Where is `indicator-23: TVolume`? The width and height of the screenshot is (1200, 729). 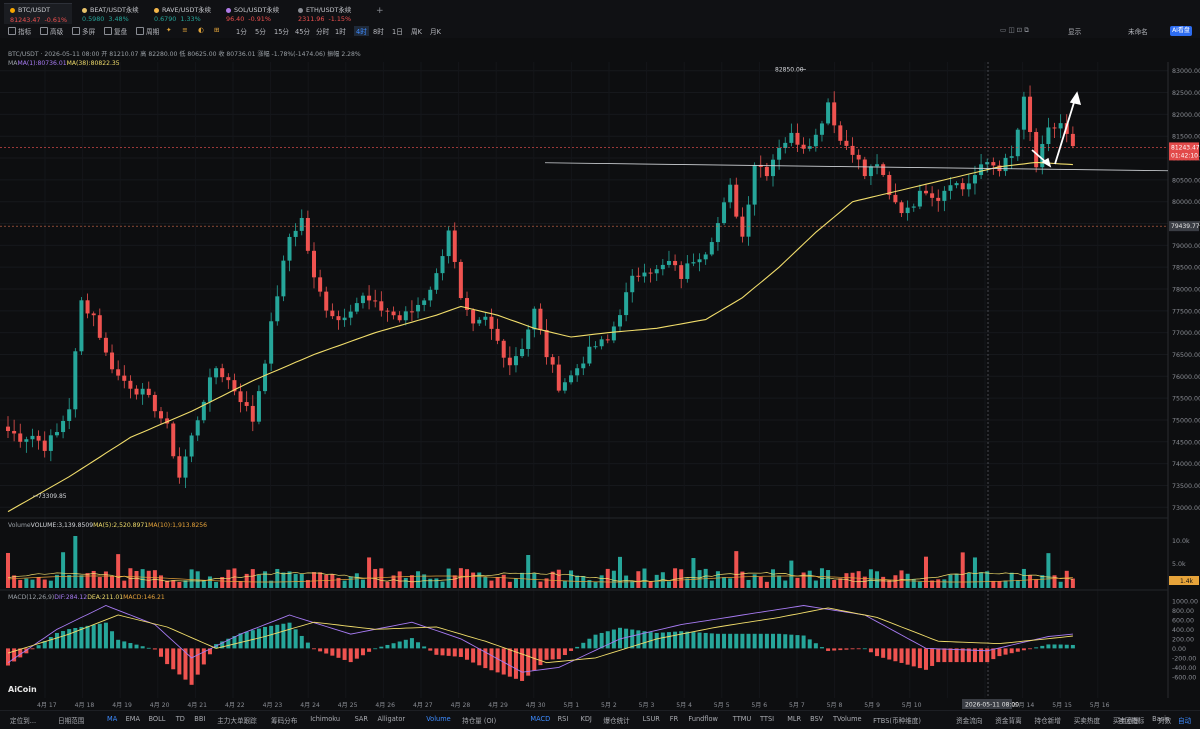
indicator-23: TVolume is located at coordinates (847, 719).